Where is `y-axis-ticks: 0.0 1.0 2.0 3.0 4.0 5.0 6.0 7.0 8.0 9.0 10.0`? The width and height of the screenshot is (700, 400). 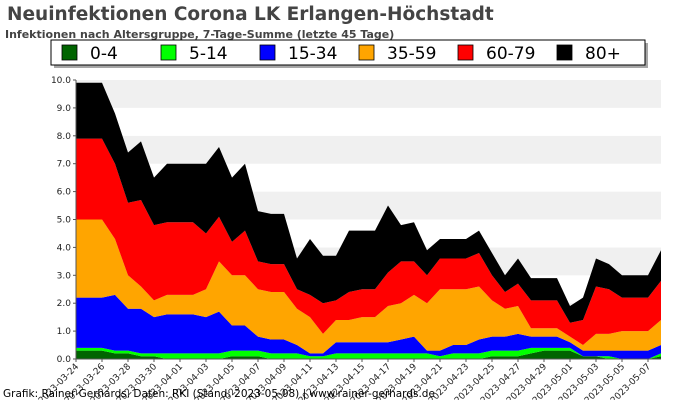
y-axis-ticks: 0.0 1.0 2.0 3.0 4.0 5.0 6.0 7.0 8.0 9.0 10.0 is located at coordinates (63, 220).